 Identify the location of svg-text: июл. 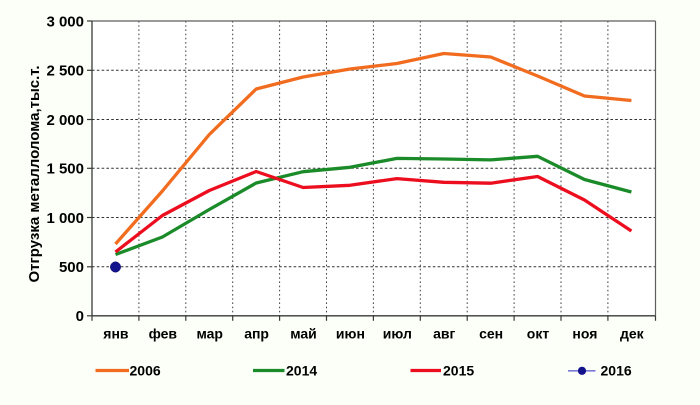
(397, 334).